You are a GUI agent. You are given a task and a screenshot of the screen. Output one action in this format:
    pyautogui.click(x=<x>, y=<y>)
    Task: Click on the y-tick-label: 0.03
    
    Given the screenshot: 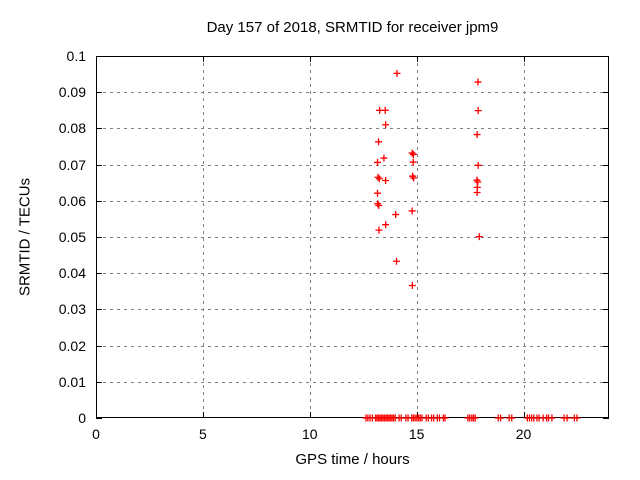 What is the action you would take?
    pyautogui.click(x=72, y=309)
    